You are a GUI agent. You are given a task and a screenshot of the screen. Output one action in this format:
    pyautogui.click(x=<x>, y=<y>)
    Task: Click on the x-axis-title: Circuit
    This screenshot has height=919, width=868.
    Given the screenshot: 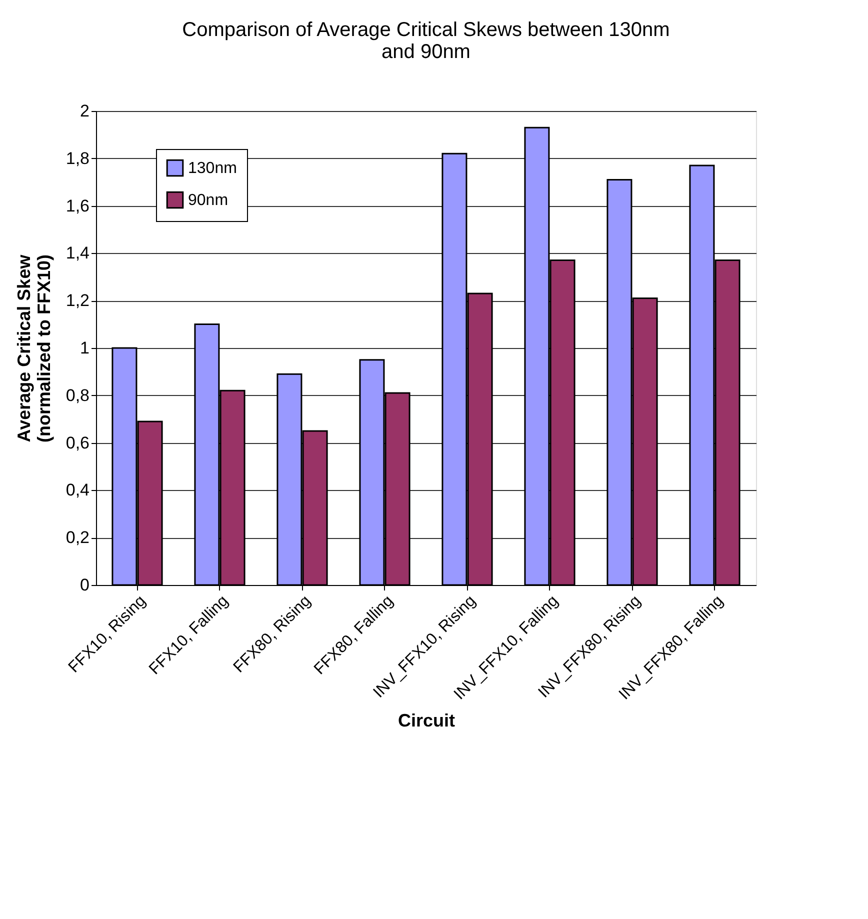 What is the action you would take?
    pyautogui.click(x=427, y=720)
    